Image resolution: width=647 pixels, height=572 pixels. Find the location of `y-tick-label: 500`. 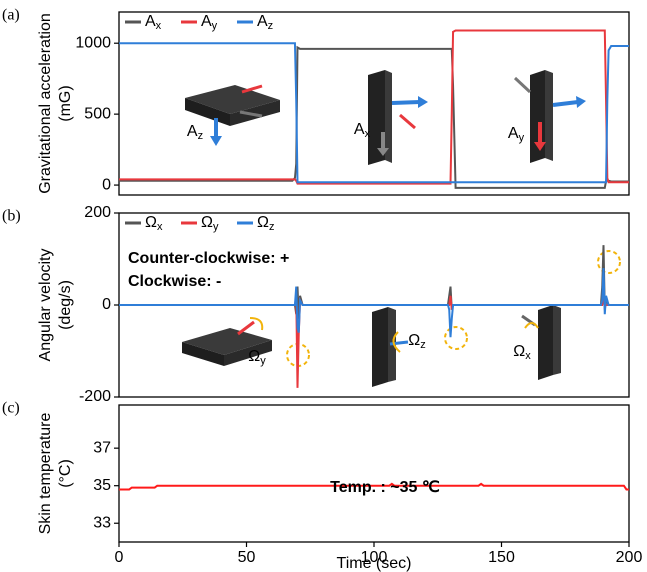

y-tick-label: 500 is located at coordinates (97, 113).